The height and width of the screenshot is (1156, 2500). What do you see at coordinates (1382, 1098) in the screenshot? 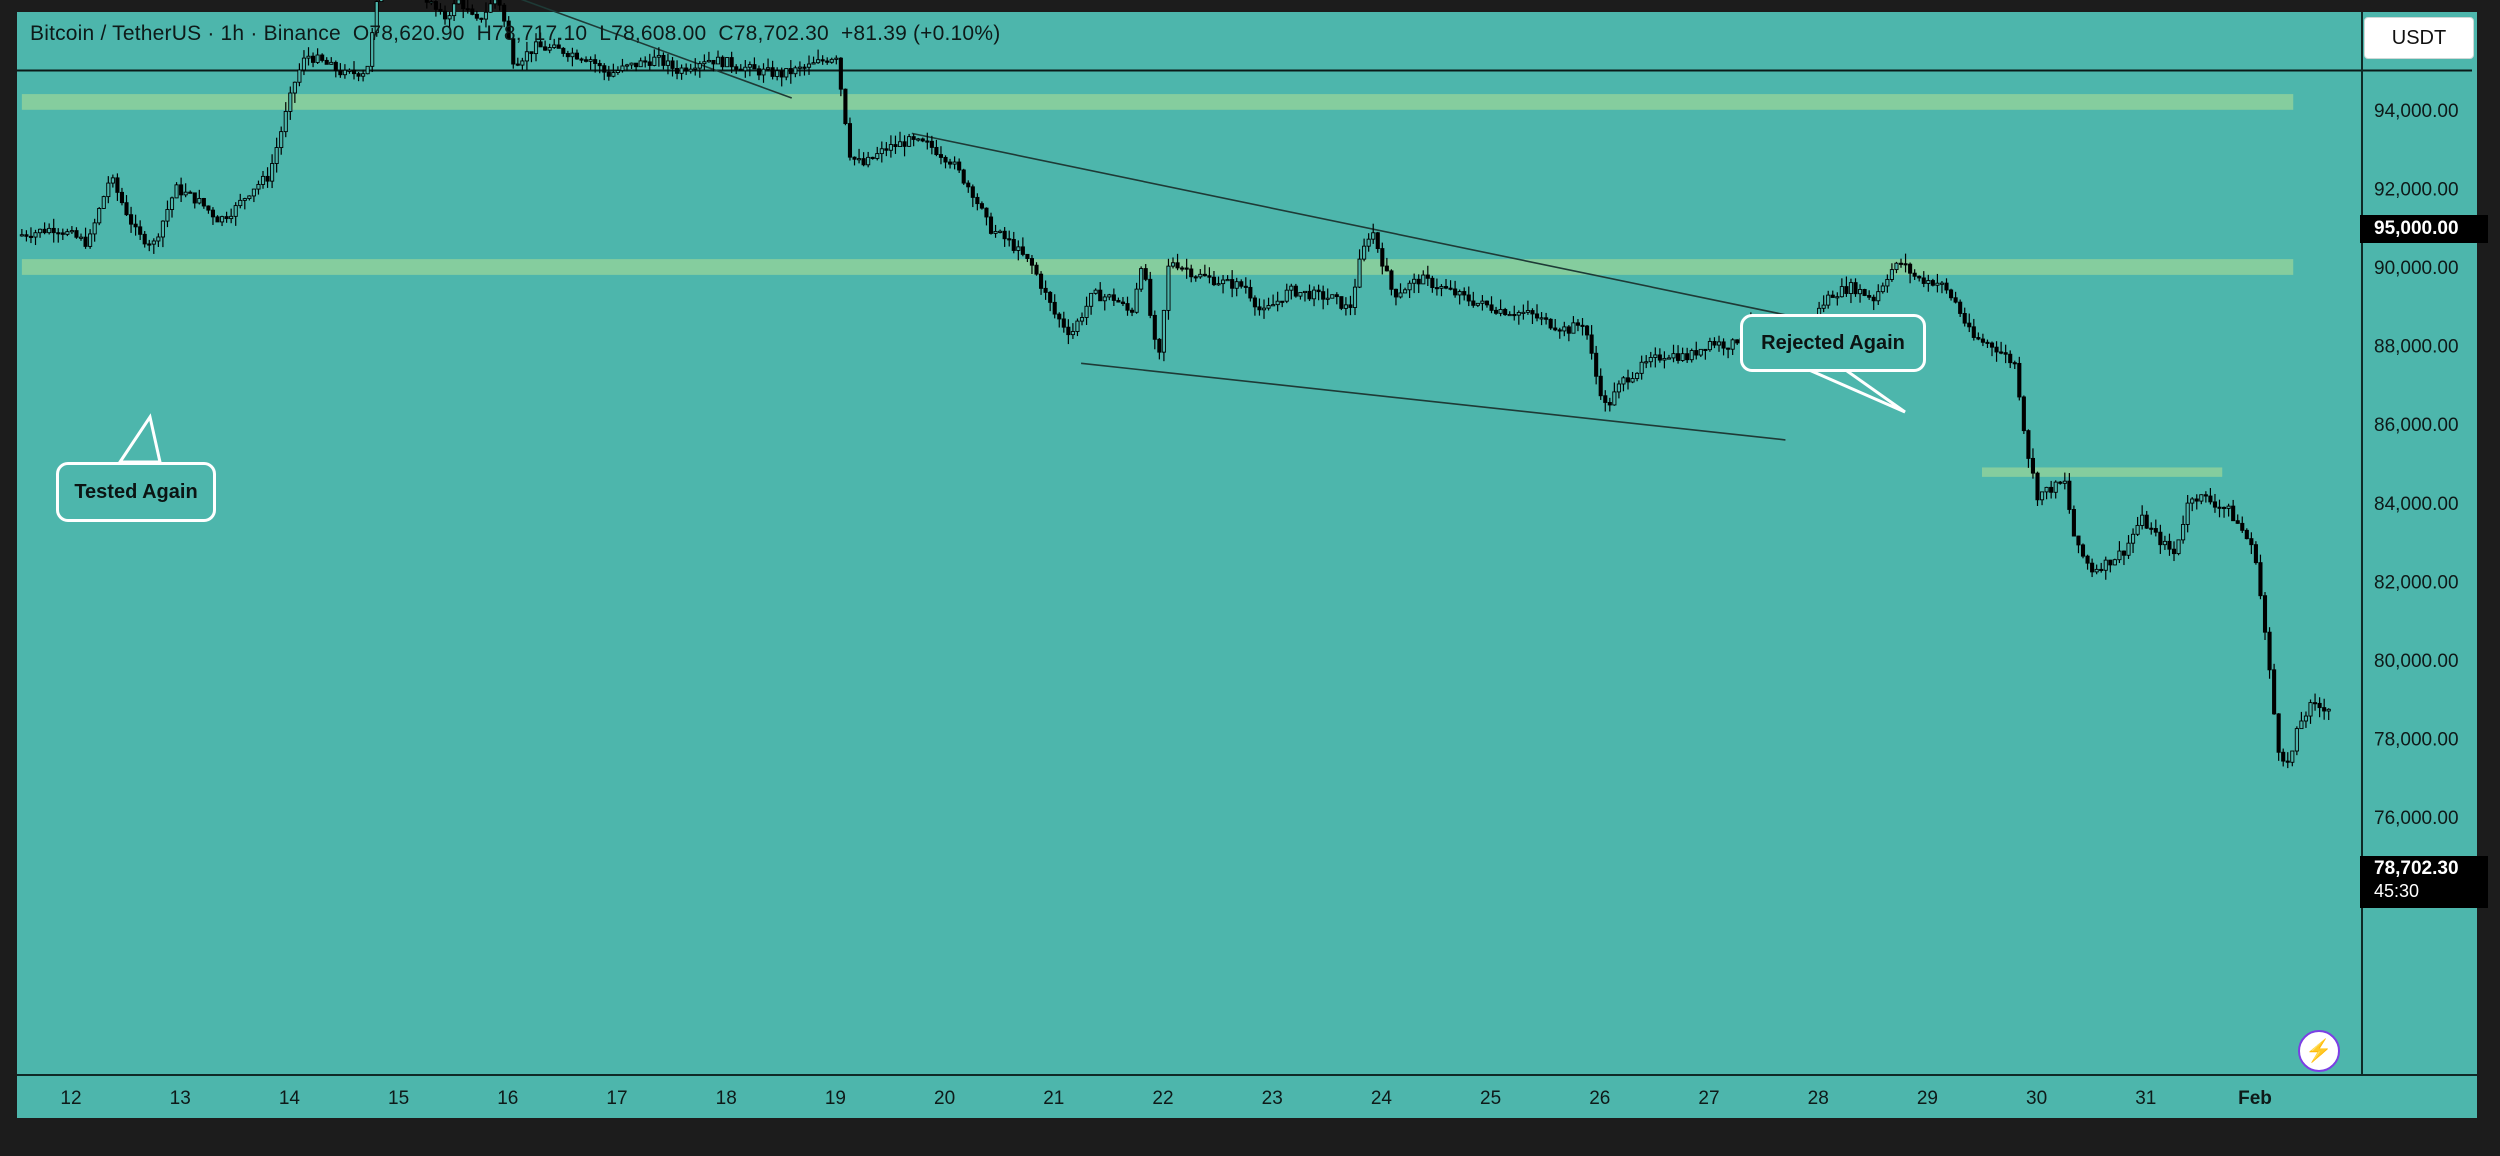
I see `x-tick-label: 24` at bounding box center [1382, 1098].